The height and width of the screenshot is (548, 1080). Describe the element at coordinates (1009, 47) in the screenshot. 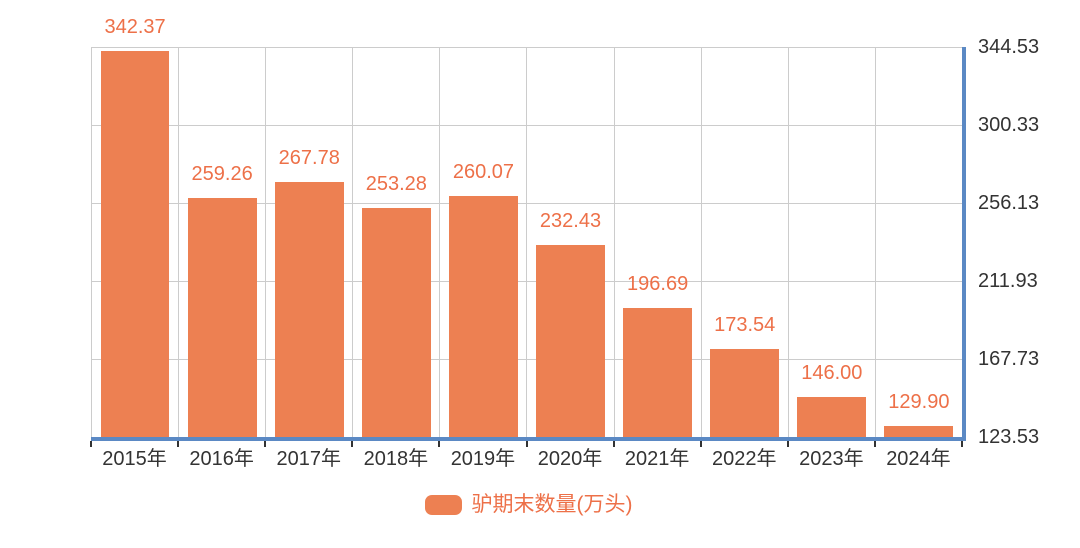

I see `y-axis-tick-label: 344.53` at that location.